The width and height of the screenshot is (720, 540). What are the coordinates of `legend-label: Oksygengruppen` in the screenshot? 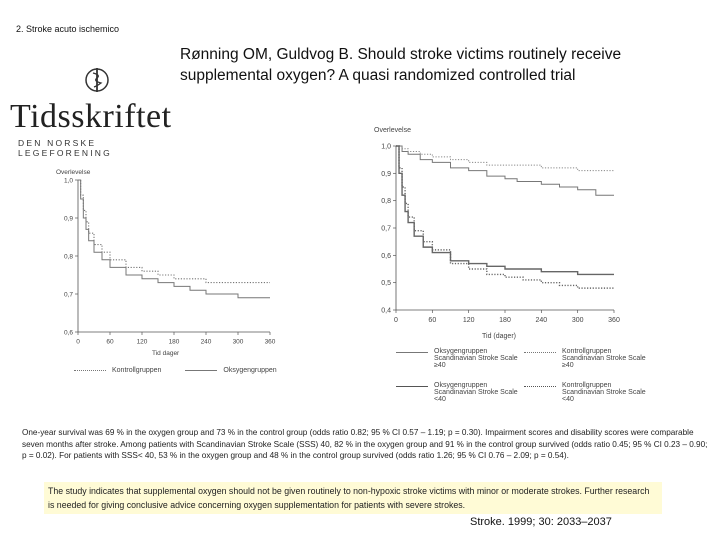 It's located at (250, 370).